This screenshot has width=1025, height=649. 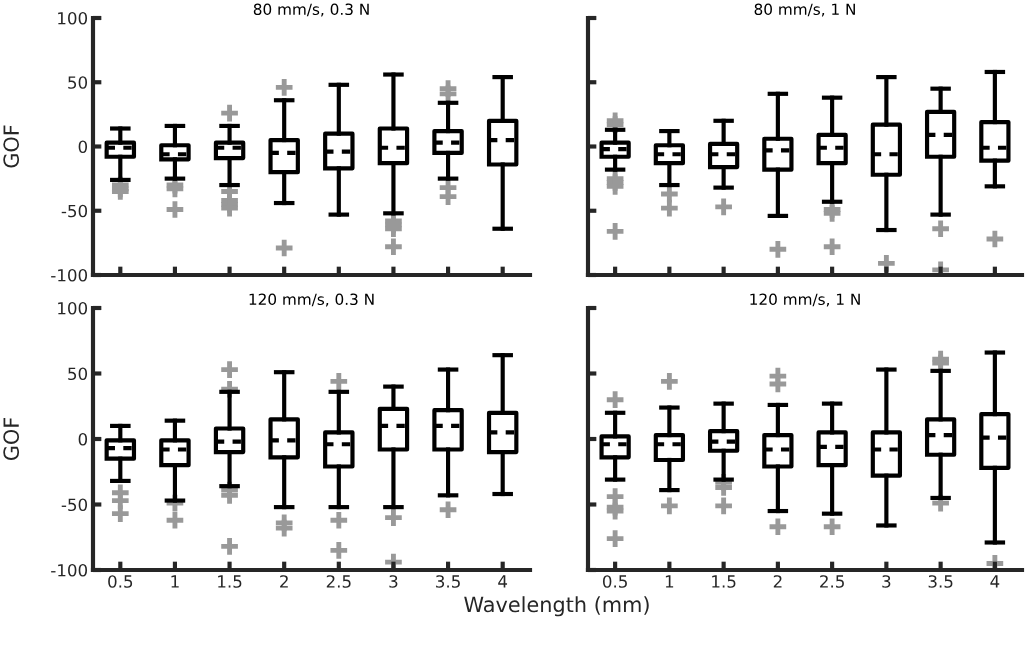 What do you see at coordinates (804, 10) in the screenshot?
I see `chart-title: 80 mm/s, 1 N` at bounding box center [804, 10].